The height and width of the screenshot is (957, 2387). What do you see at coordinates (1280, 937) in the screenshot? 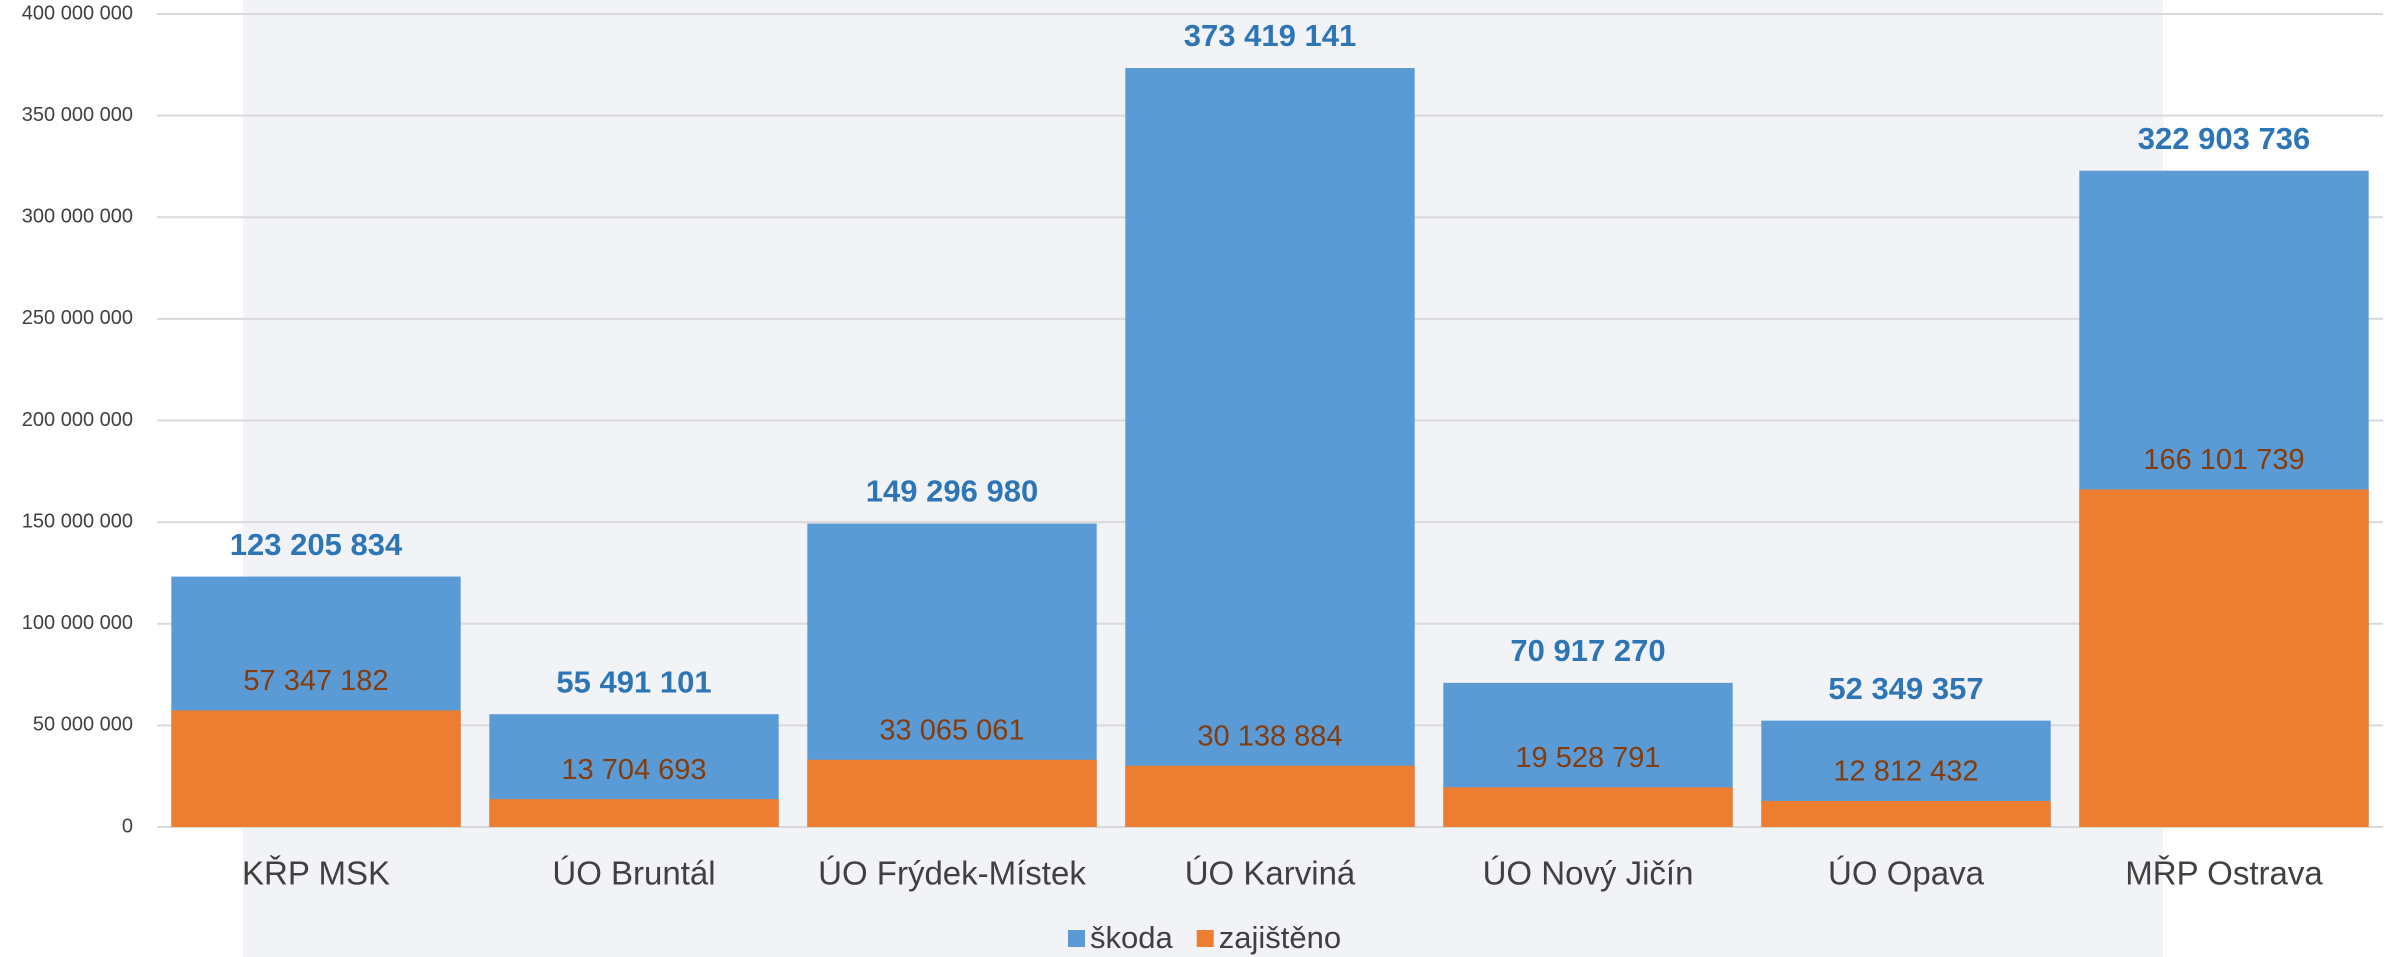
I see `legend-label: zajištěno` at bounding box center [1280, 937].